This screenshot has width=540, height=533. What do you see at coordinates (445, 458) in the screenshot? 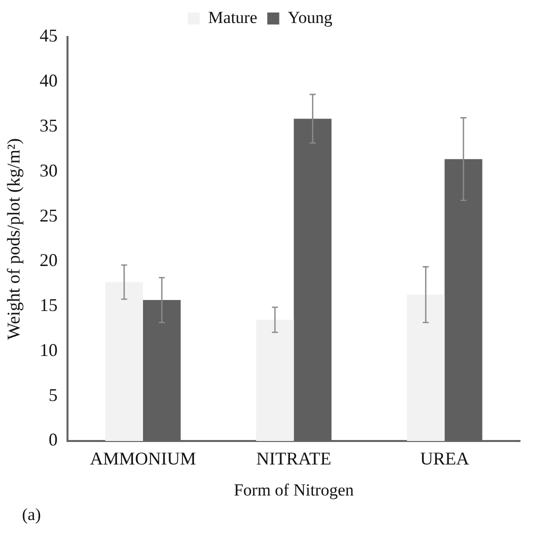
I see `x-tick-label: UREA` at bounding box center [445, 458].